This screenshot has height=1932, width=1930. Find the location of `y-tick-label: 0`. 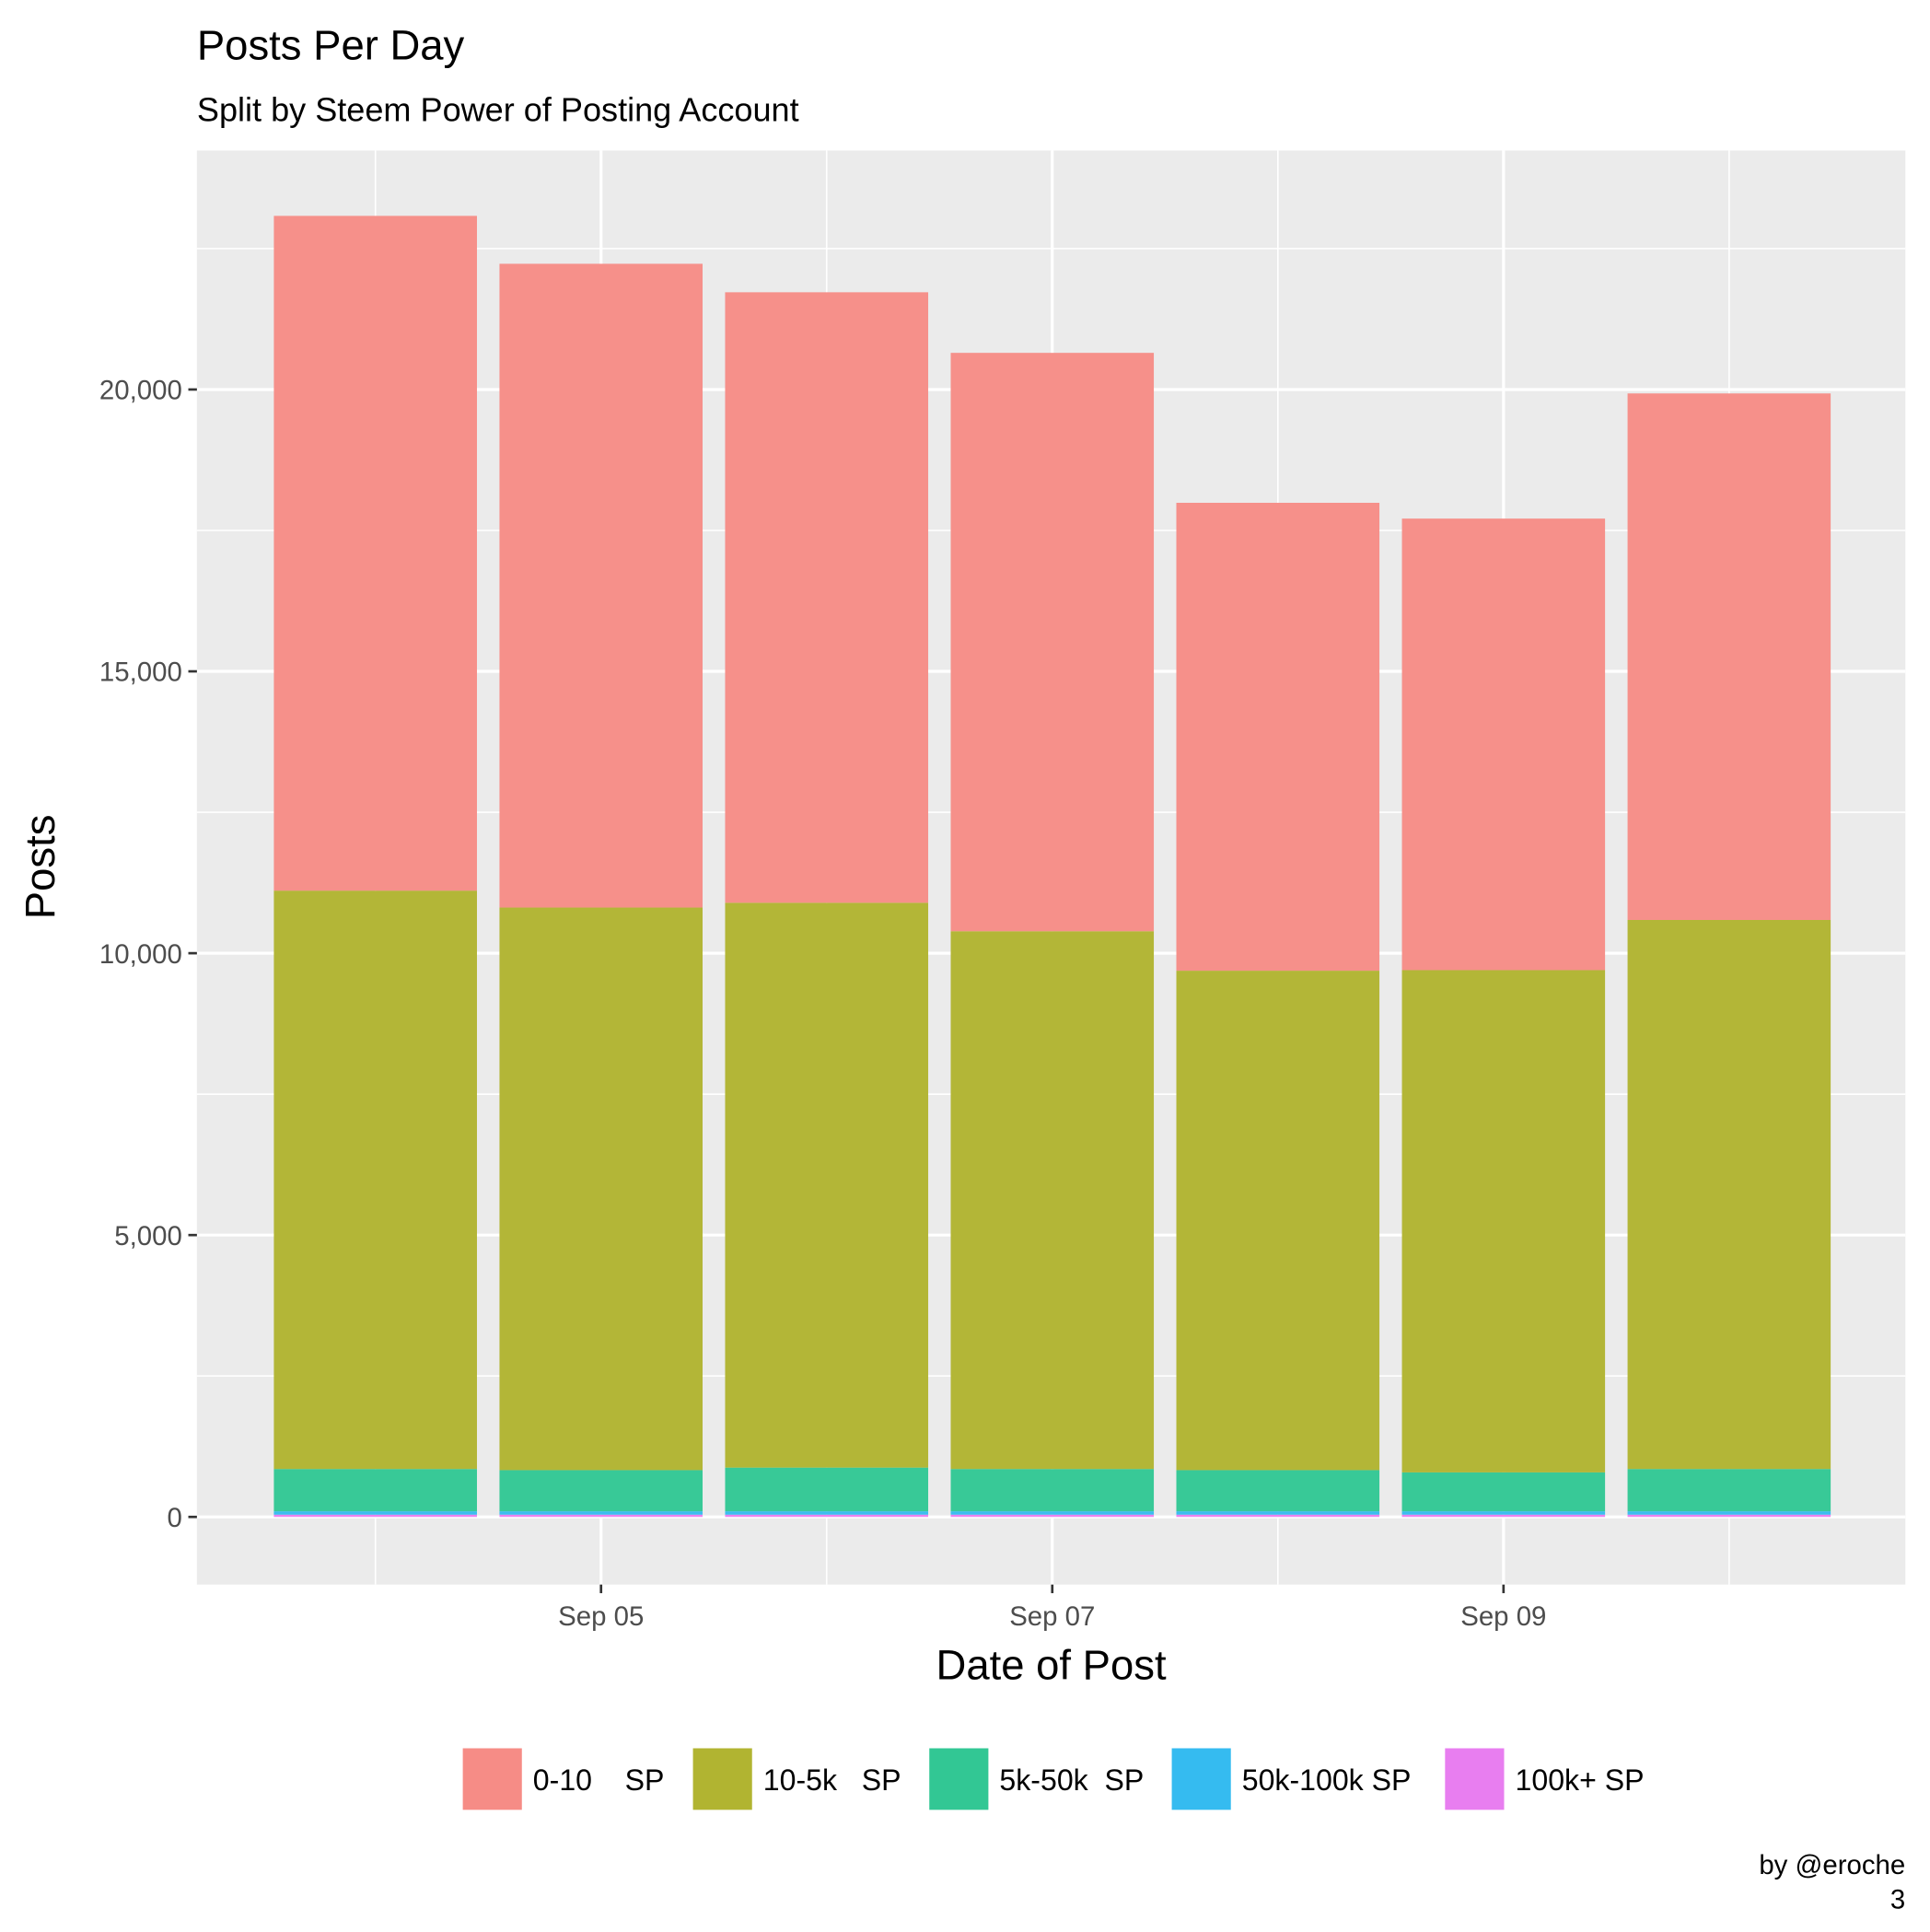

y-tick-label: 0 is located at coordinates (174, 1518).